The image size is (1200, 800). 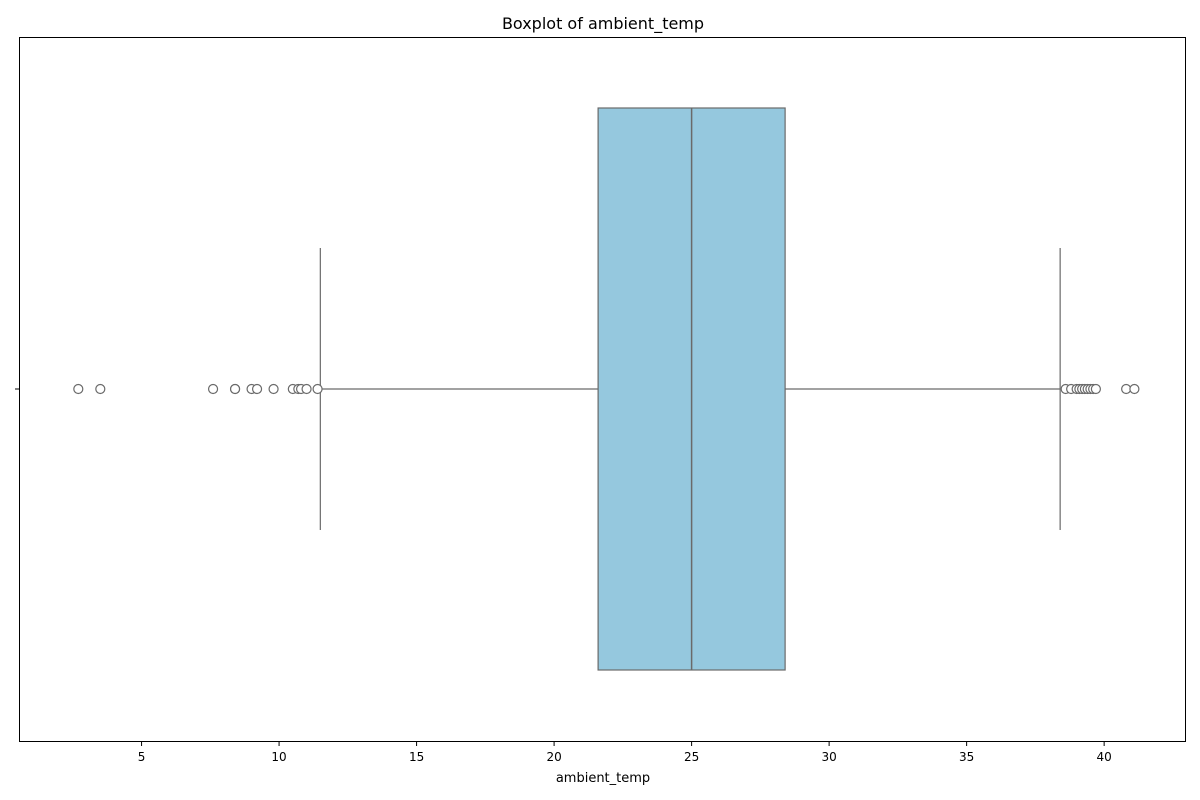 I want to click on x-axis-tick-label: 5, so click(x=142, y=757).